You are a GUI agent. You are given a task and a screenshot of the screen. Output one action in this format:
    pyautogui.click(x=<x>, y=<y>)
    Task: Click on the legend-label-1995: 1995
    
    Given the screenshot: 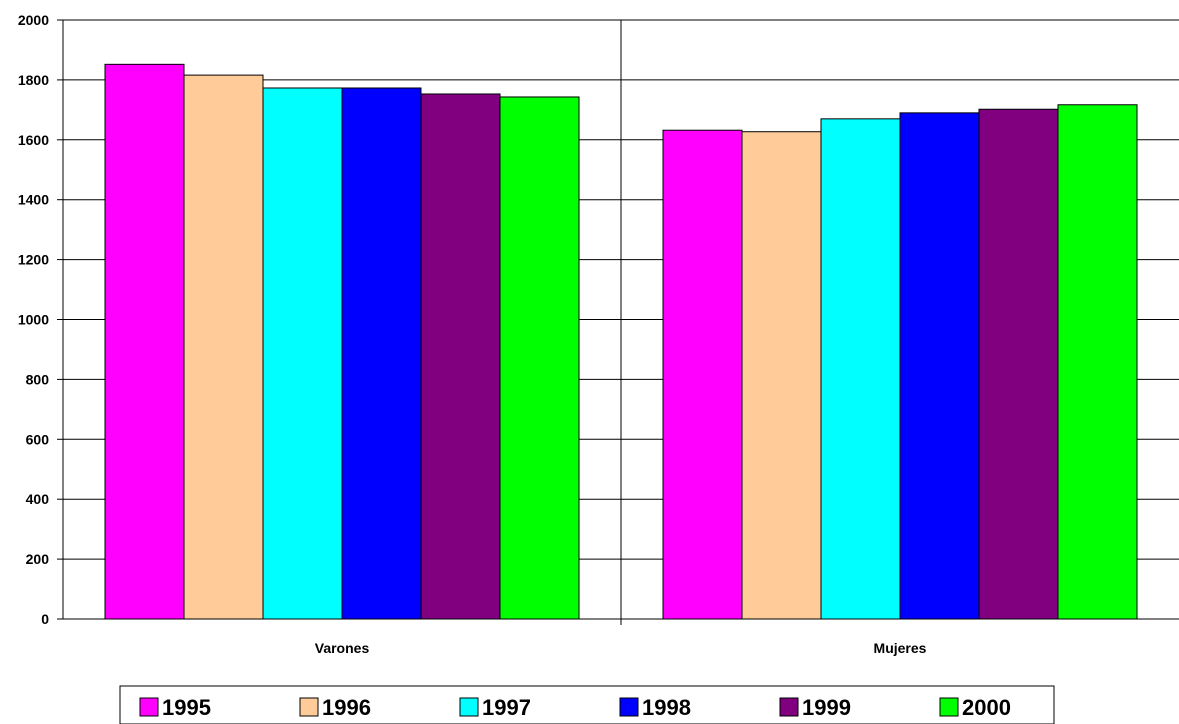 What is the action you would take?
    pyautogui.click(x=186, y=707)
    